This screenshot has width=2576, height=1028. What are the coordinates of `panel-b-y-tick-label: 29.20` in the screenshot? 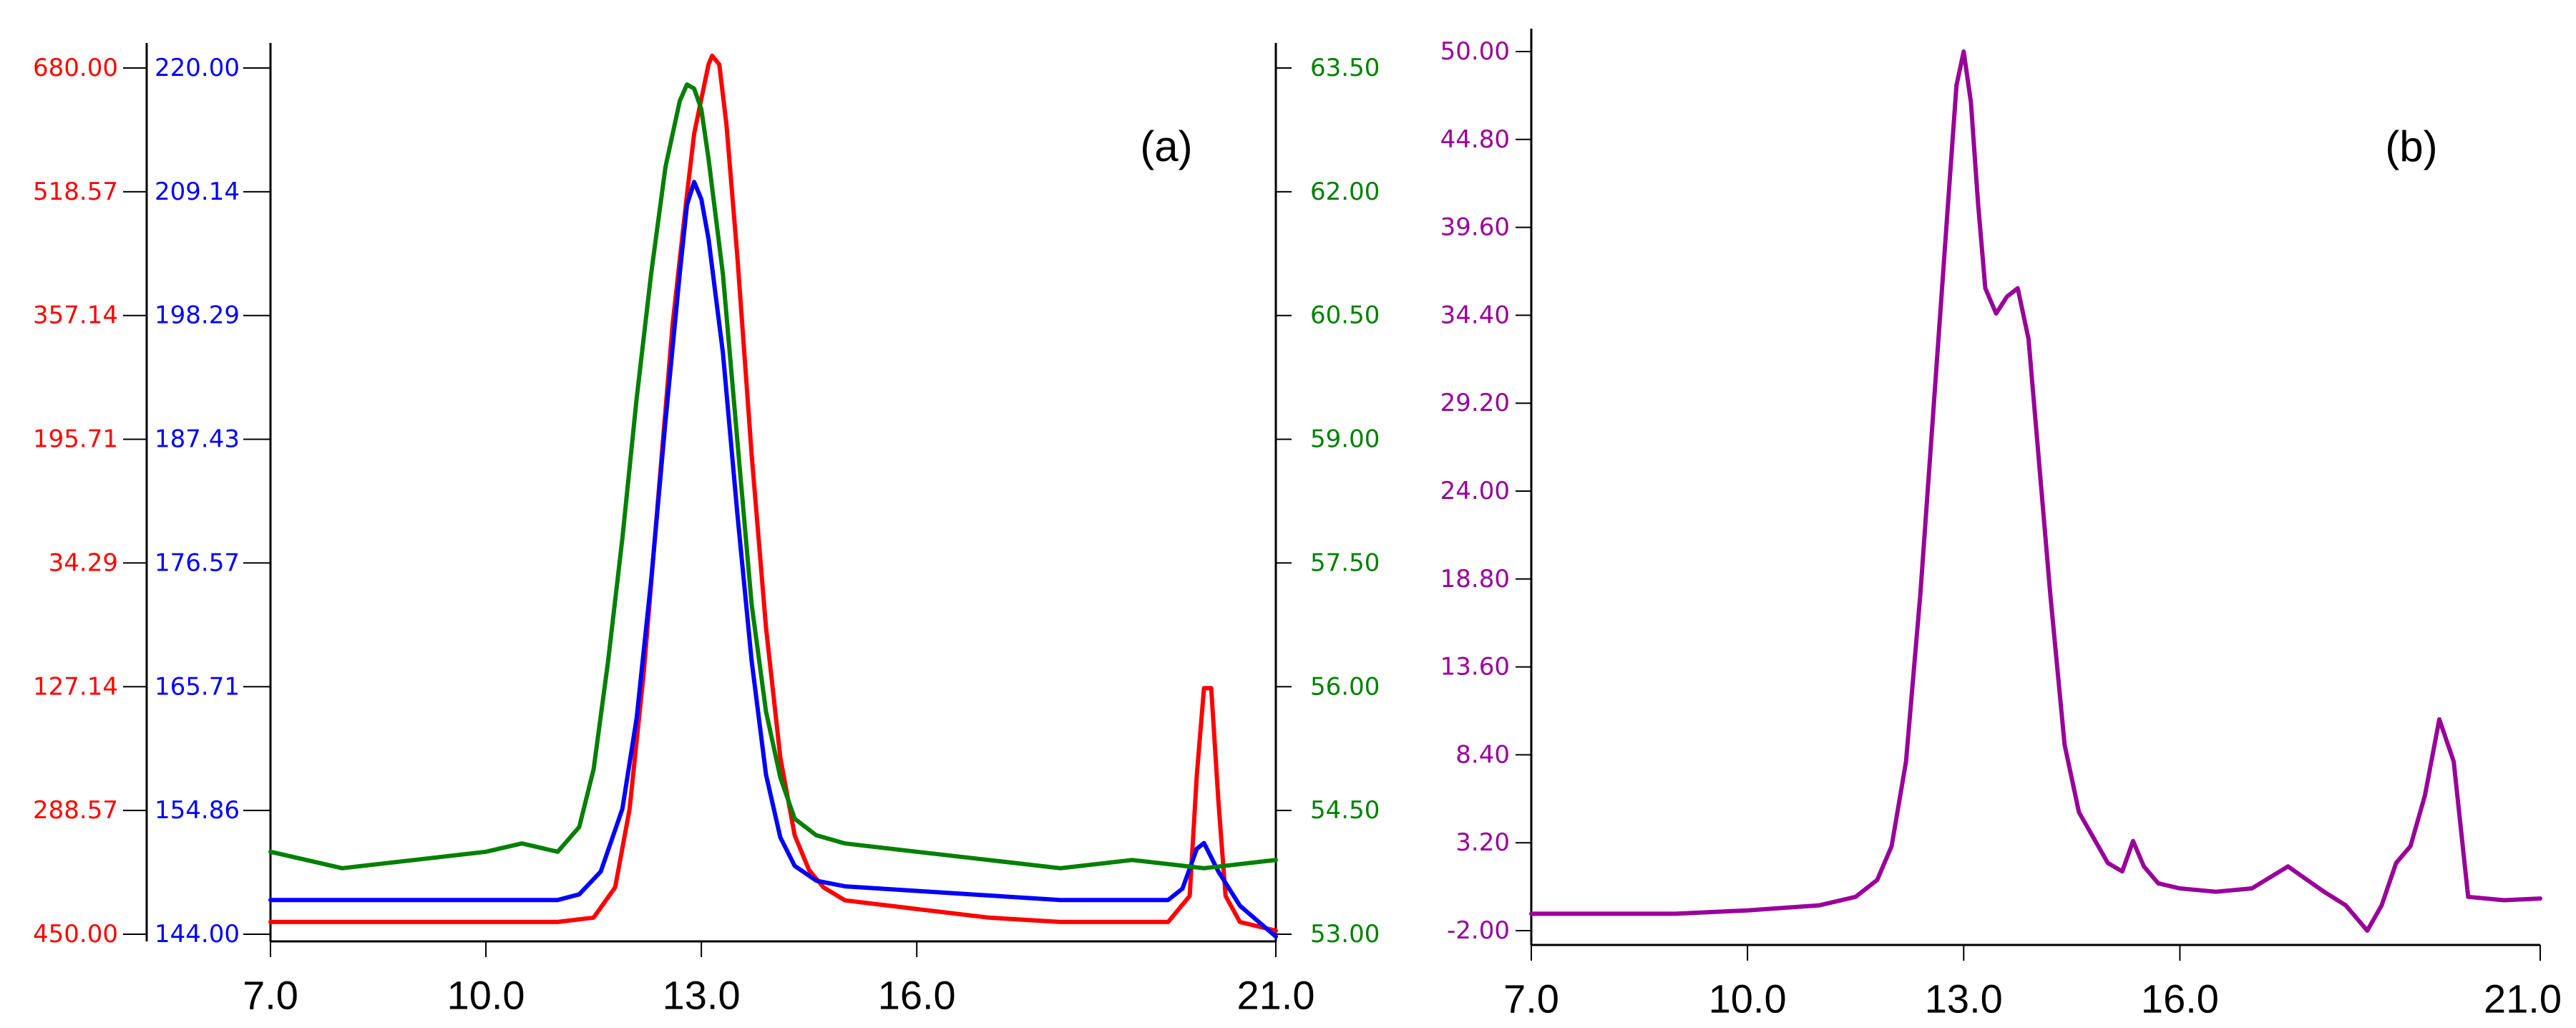 It's located at (1475, 403).